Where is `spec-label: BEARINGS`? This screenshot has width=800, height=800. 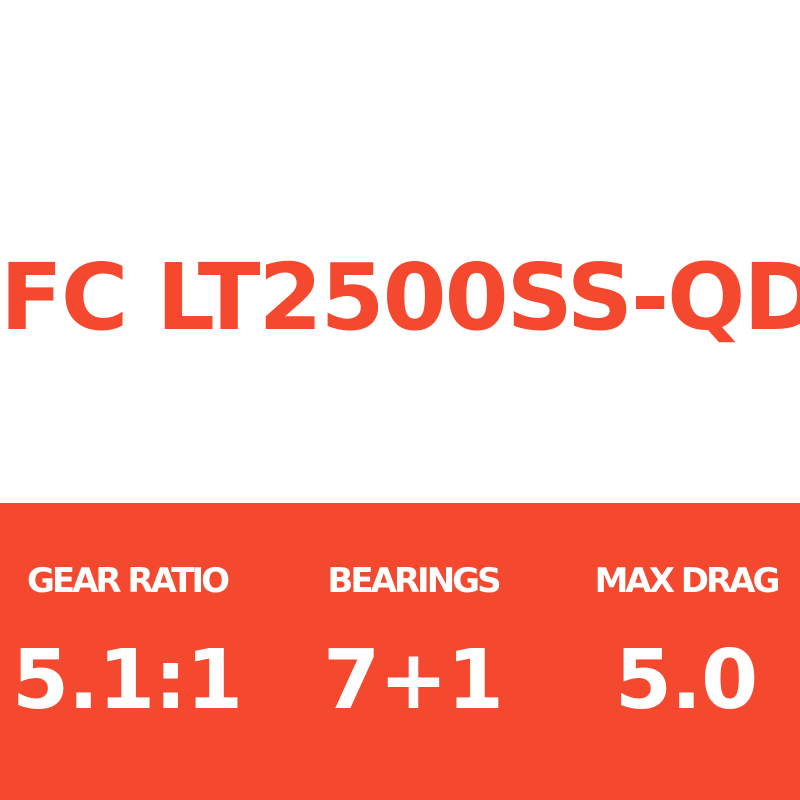
spec-label: BEARINGS is located at coordinates (414, 581).